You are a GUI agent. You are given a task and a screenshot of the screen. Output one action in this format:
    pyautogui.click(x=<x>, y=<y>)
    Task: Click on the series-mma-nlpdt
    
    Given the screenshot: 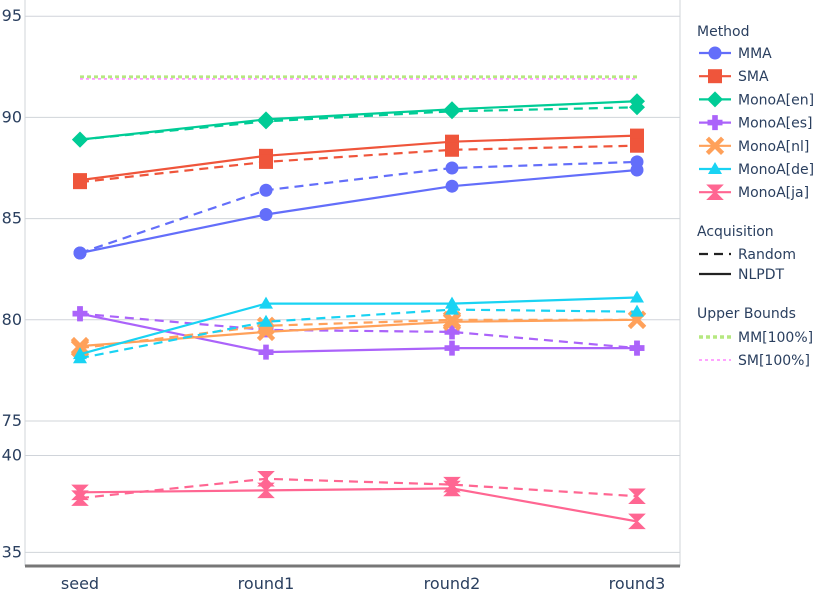 What is the action you would take?
    pyautogui.click(x=358, y=211)
    